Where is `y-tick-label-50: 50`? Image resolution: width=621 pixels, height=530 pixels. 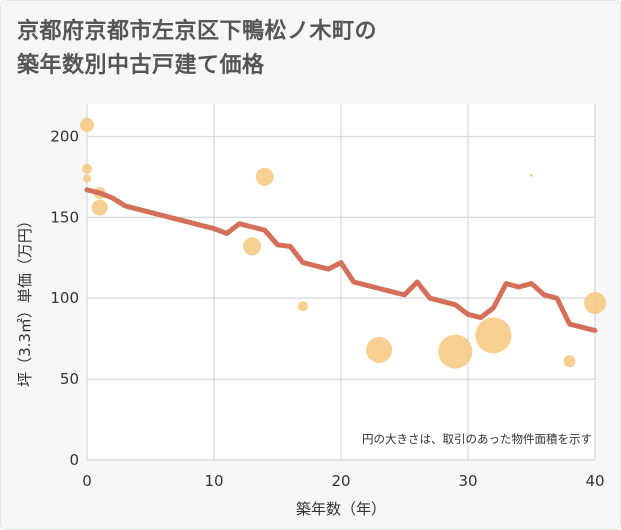 y-tick-label-50: 50 is located at coordinates (69, 379).